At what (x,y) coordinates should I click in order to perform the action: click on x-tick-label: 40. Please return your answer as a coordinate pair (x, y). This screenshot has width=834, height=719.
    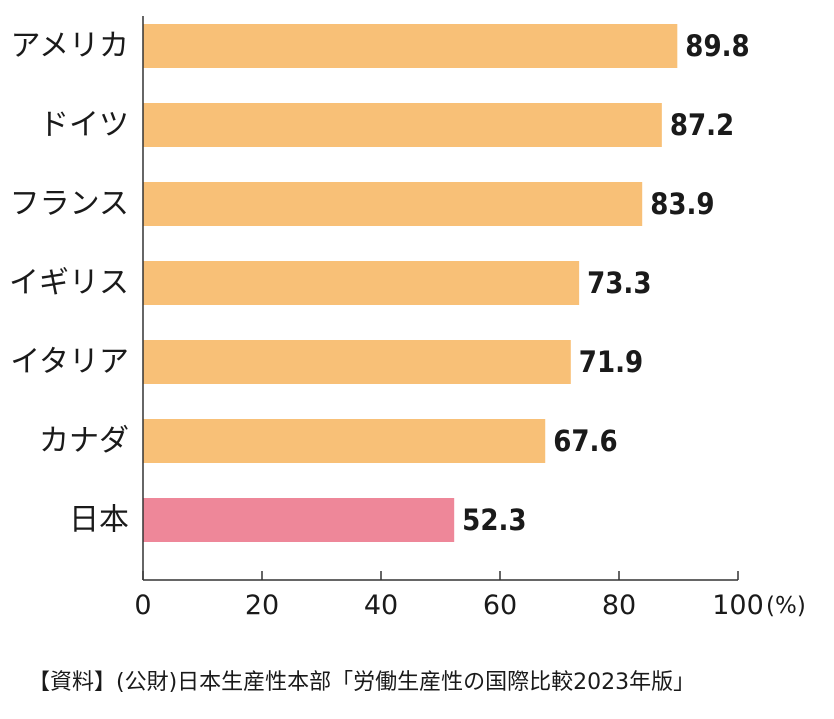
    Looking at the image, I should click on (381, 605).